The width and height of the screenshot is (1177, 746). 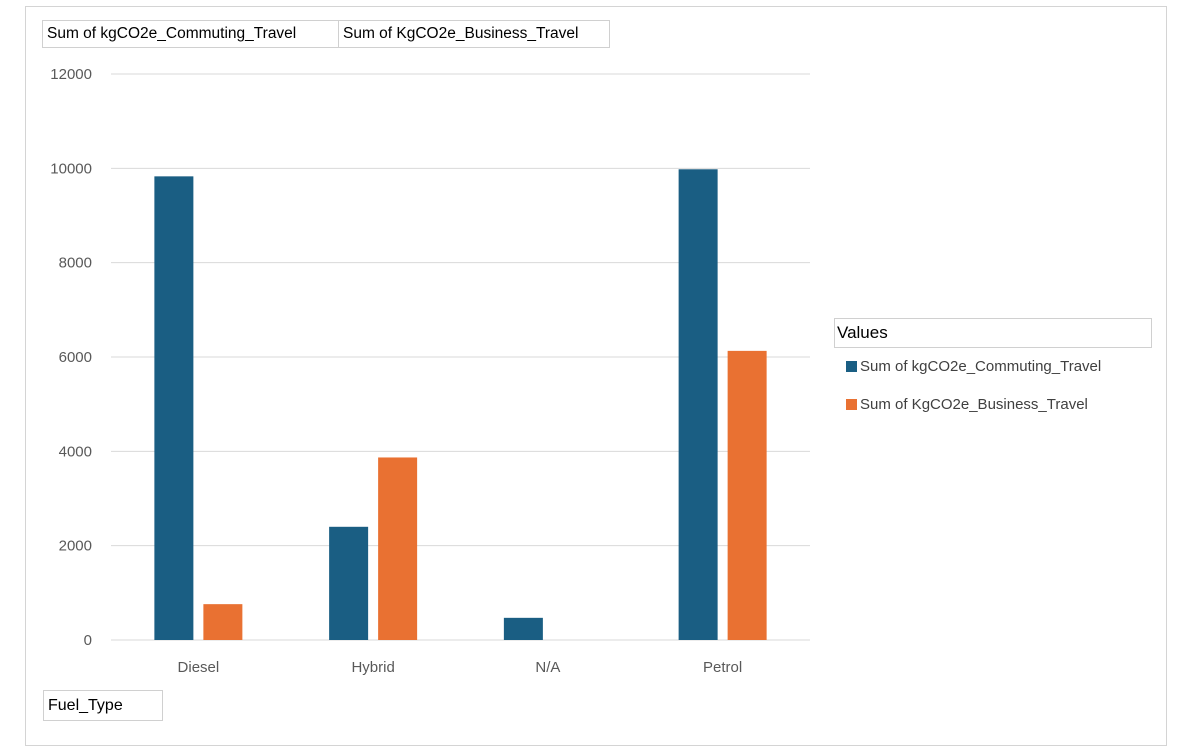 I want to click on x-axis-tick-labels: Diesel Hybrid N/A Petrol, so click(x=460, y=667).